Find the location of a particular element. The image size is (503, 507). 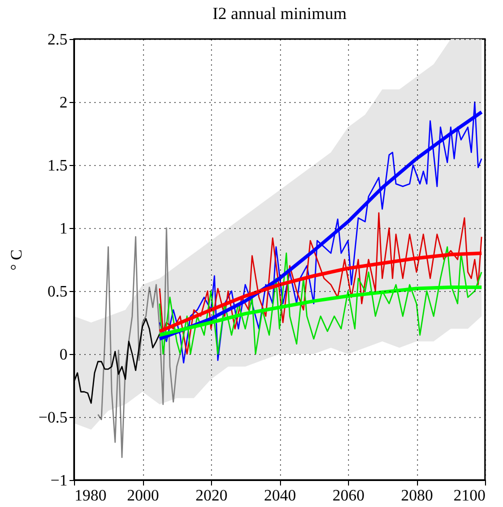

x-tick-label: 2040 is located at coordinates (280, 496).